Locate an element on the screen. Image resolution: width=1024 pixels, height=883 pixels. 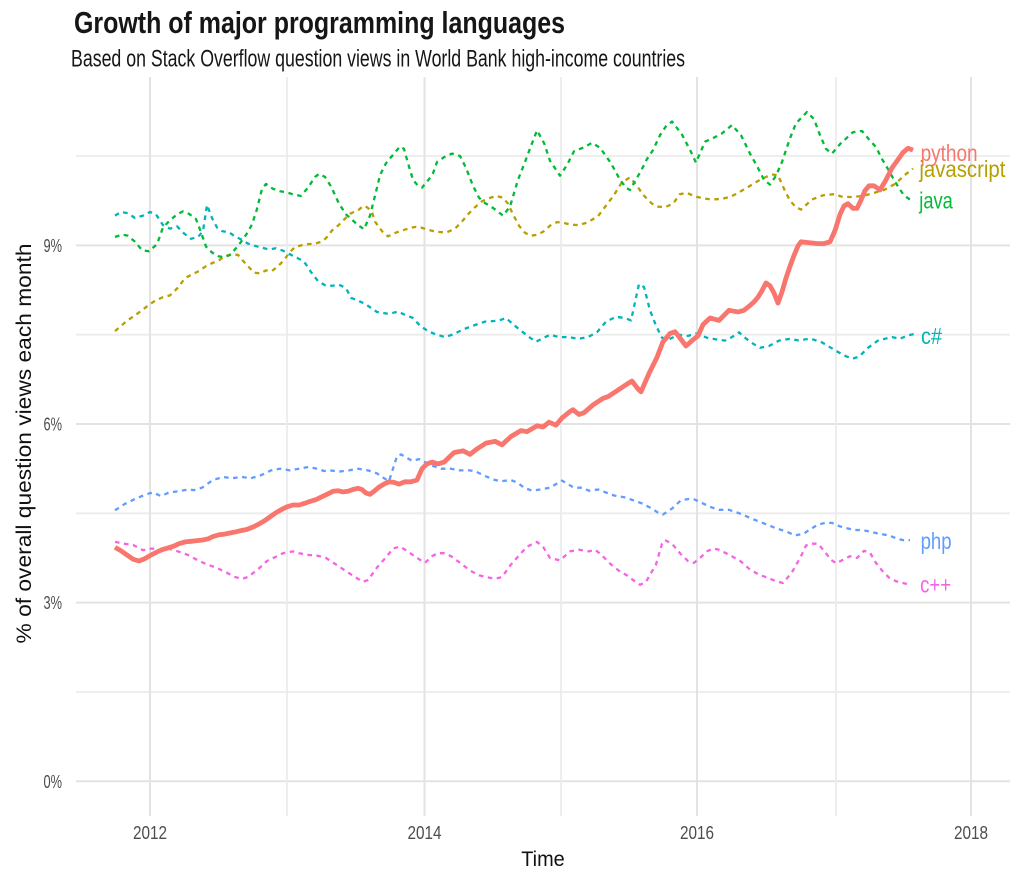
svg-text: php is located at coordinates (936, 541).